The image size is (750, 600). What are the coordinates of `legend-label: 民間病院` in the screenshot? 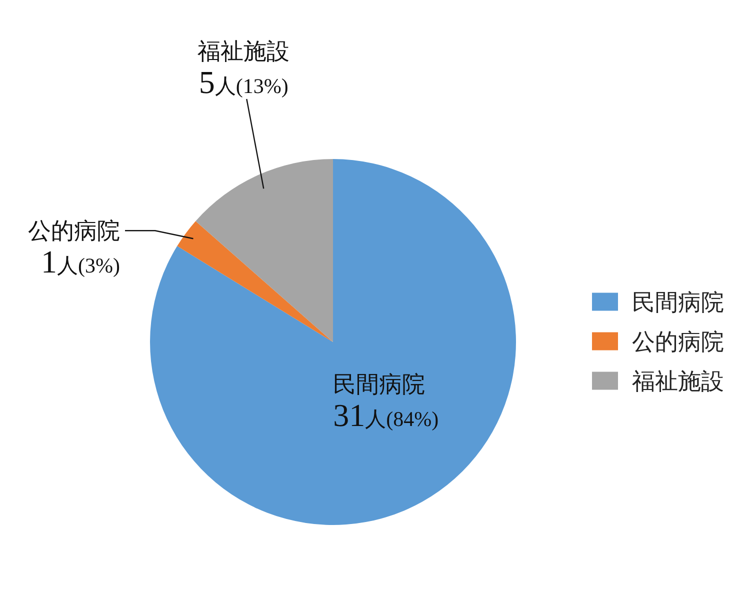 It's located at (678, 302).